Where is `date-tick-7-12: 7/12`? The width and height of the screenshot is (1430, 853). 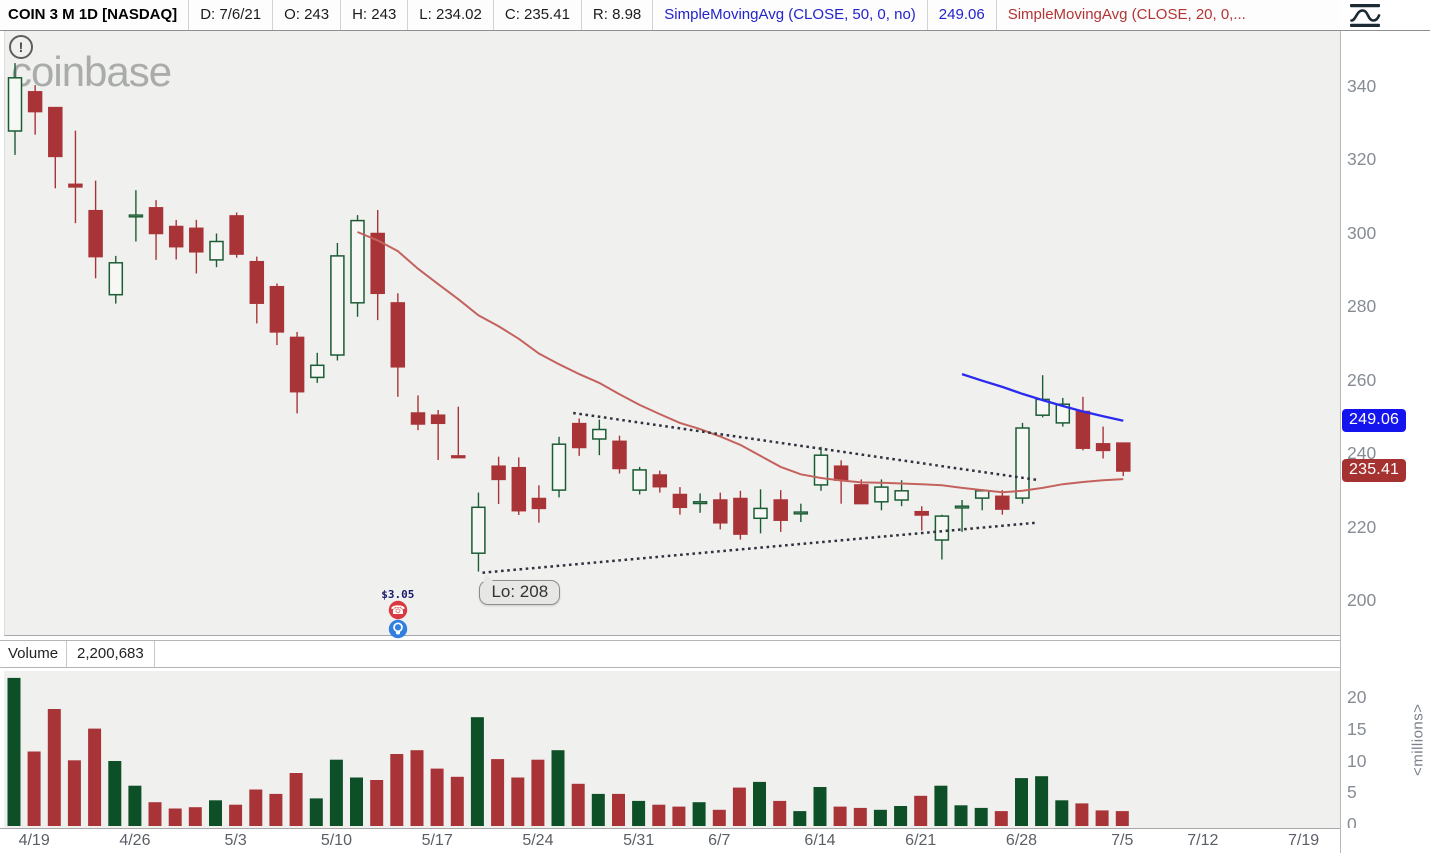 date-tick-7-12: 7/12 is located at coordinates (1203, 840).